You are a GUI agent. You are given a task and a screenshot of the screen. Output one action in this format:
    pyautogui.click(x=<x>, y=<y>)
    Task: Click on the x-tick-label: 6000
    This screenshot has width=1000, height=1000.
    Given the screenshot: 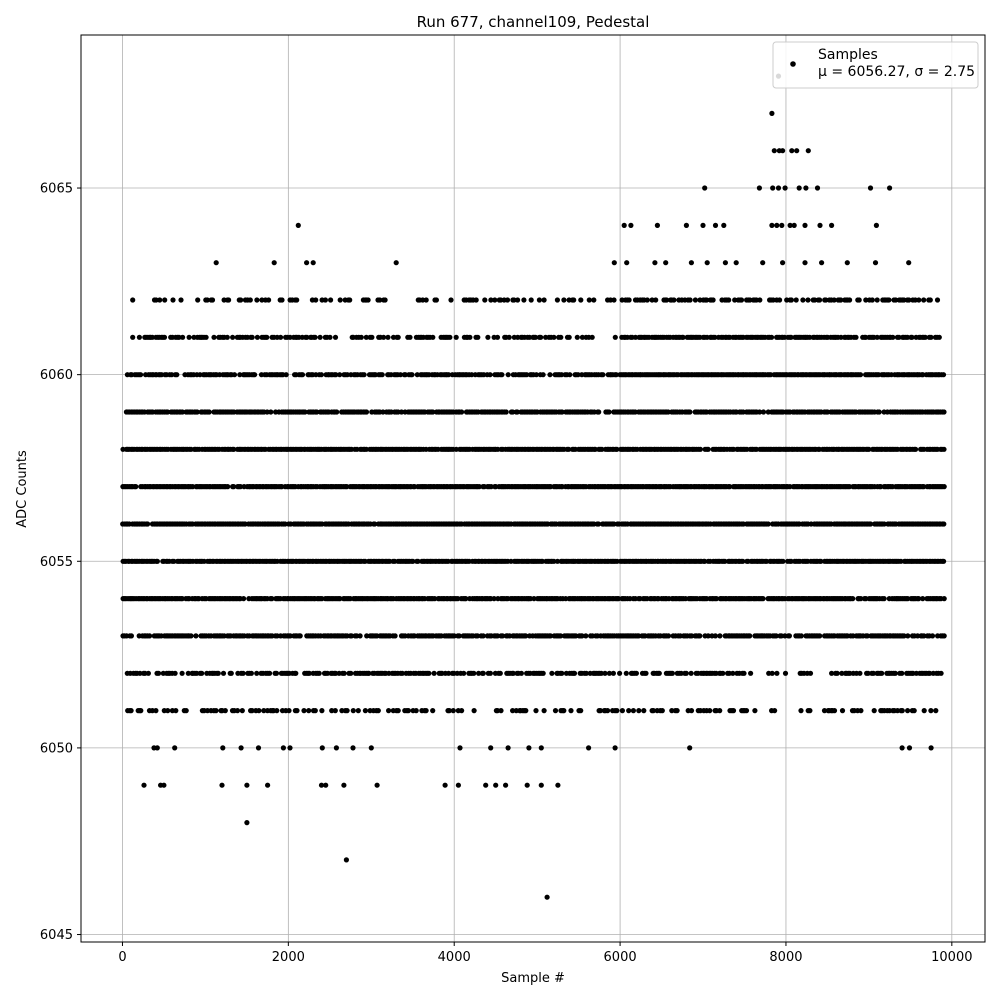 What is the action you would take?
    pyautogui.click(x=620, y=957)
    